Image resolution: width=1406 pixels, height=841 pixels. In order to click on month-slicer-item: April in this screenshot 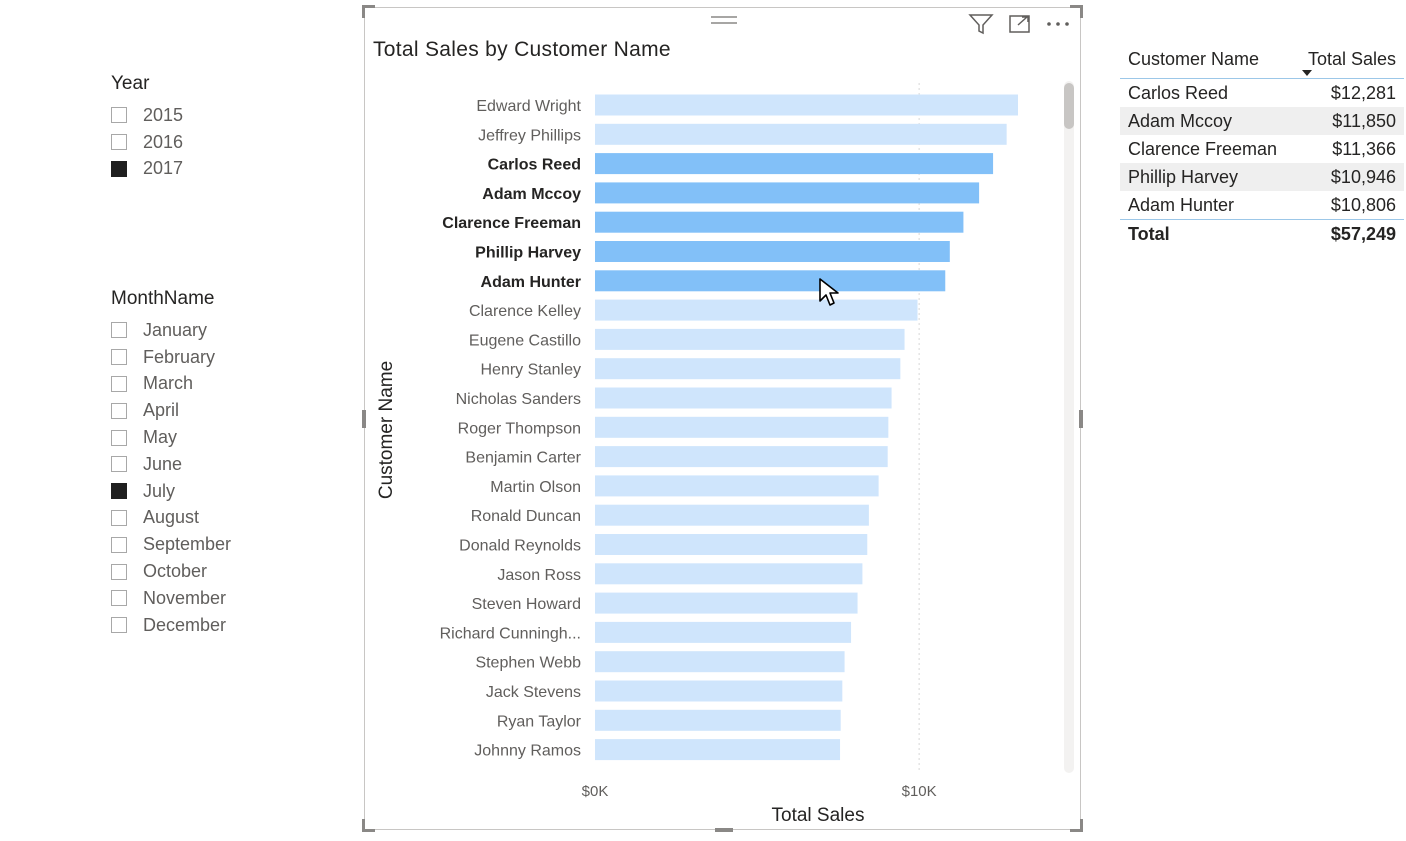, I will do `click(171, 410)`.